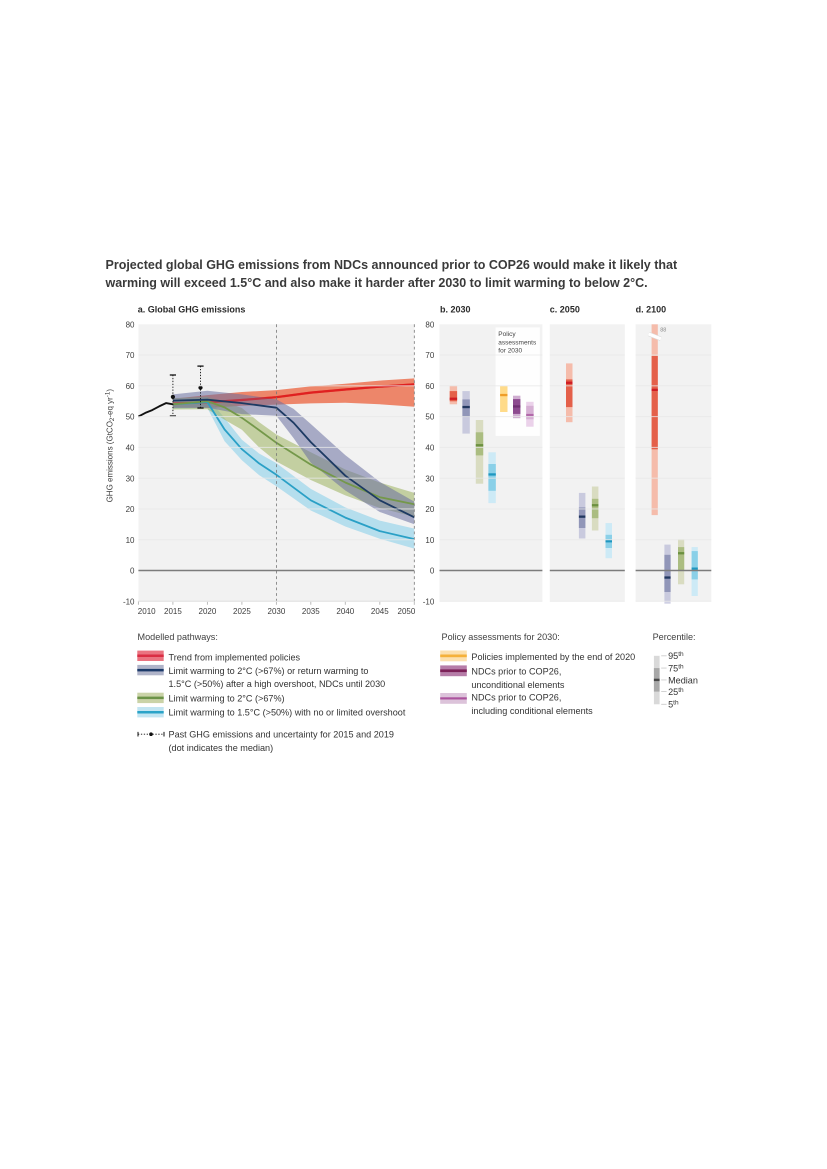 Image resolution: width=827 pixels, height=1169 pixels. I want to click on svg-text: 2030, so click(277, 611).